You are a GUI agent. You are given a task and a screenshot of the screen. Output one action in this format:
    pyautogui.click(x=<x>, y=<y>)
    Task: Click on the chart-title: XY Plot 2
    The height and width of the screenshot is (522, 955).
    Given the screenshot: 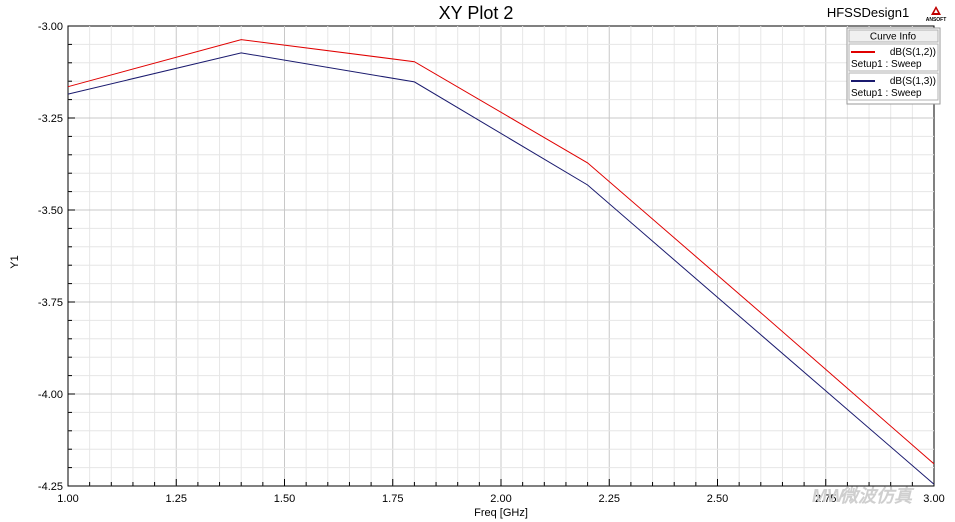 What is the action you would take?
    pyautogui.click(x=476, y=13)
    